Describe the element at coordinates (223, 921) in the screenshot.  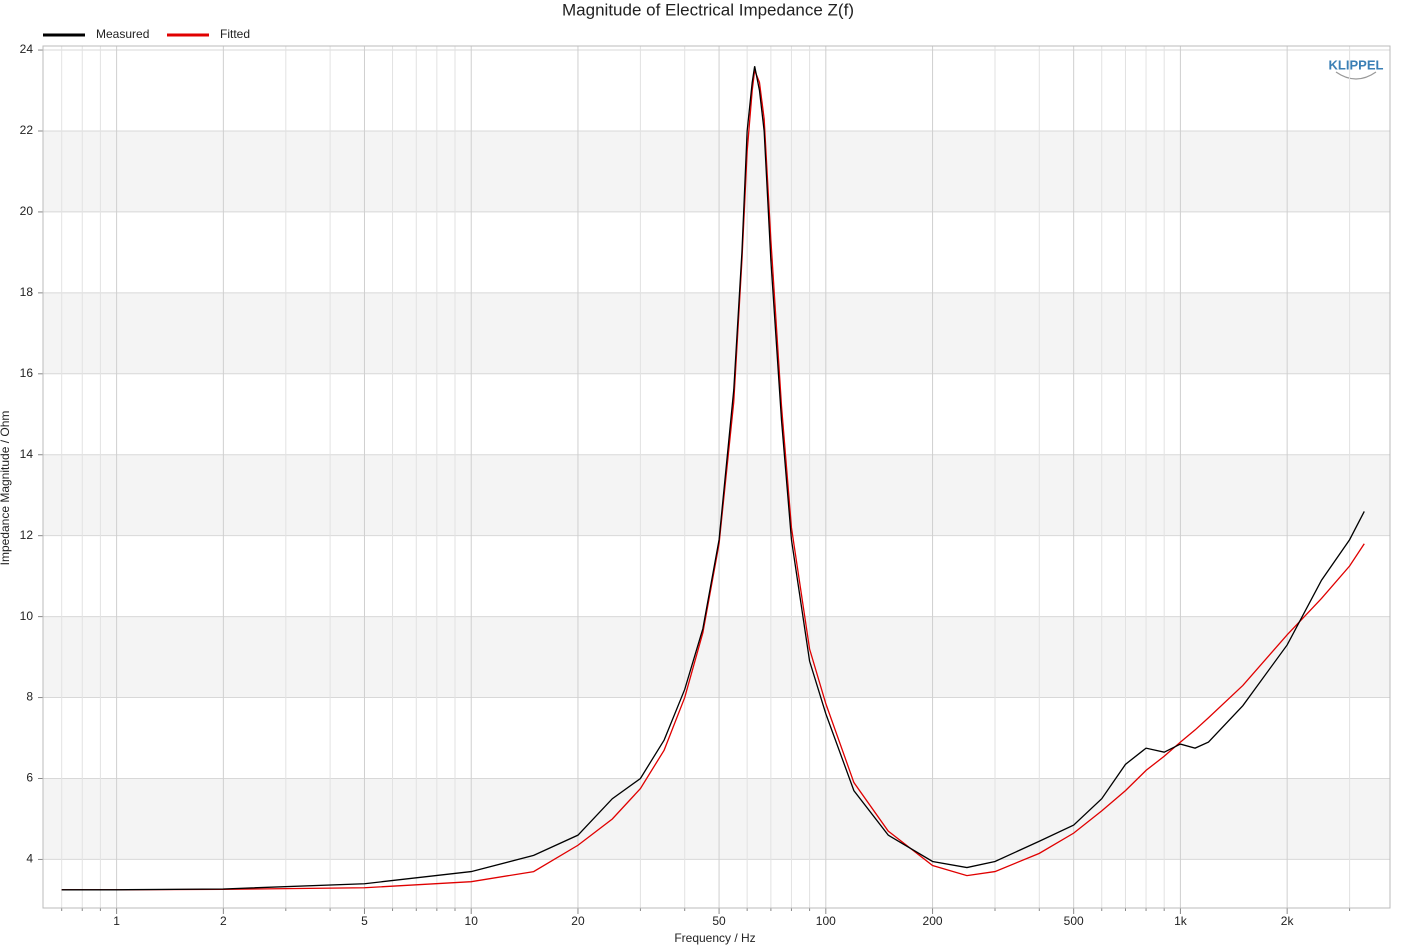
I see `x-tick-label: 2` at that location.